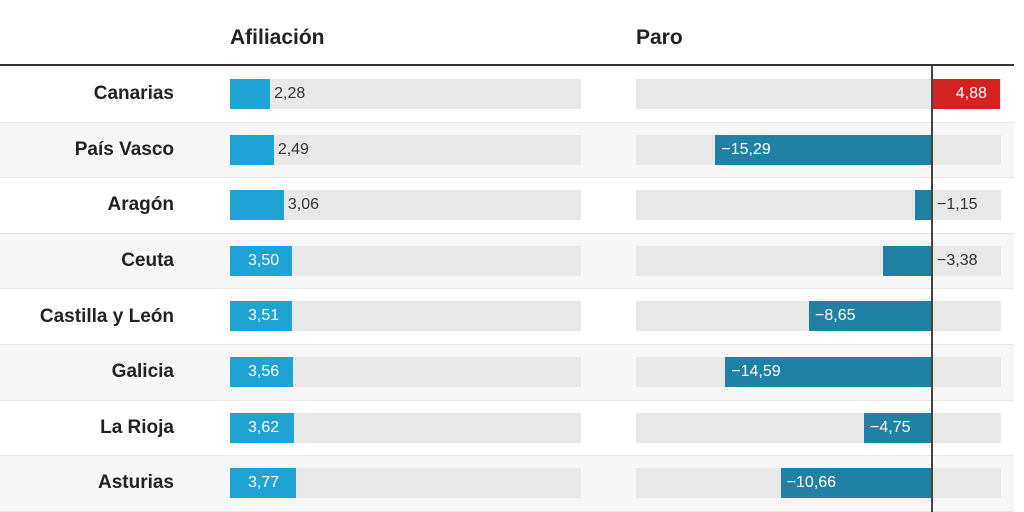  What do you see at coordinates (507, 372) in the screenshot?
I see `table-row: Galicia 3,56 −14,59` at bounding box center [507, 372].